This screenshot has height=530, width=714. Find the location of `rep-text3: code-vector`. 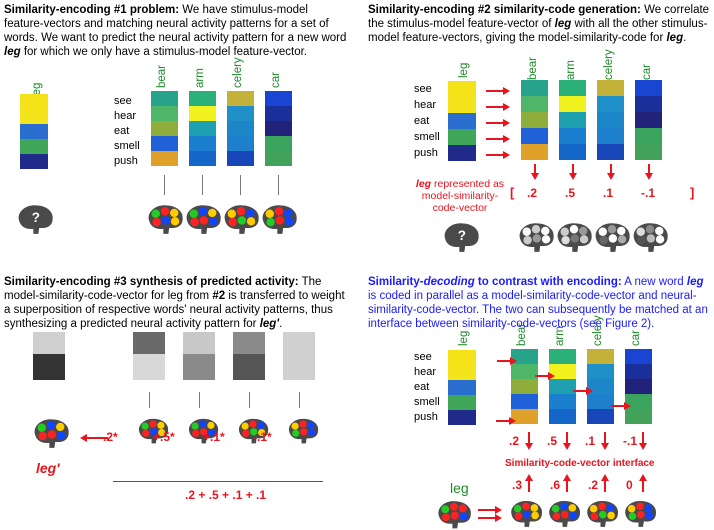

rep-text3: code-vector is located at coordinates (460, 208).